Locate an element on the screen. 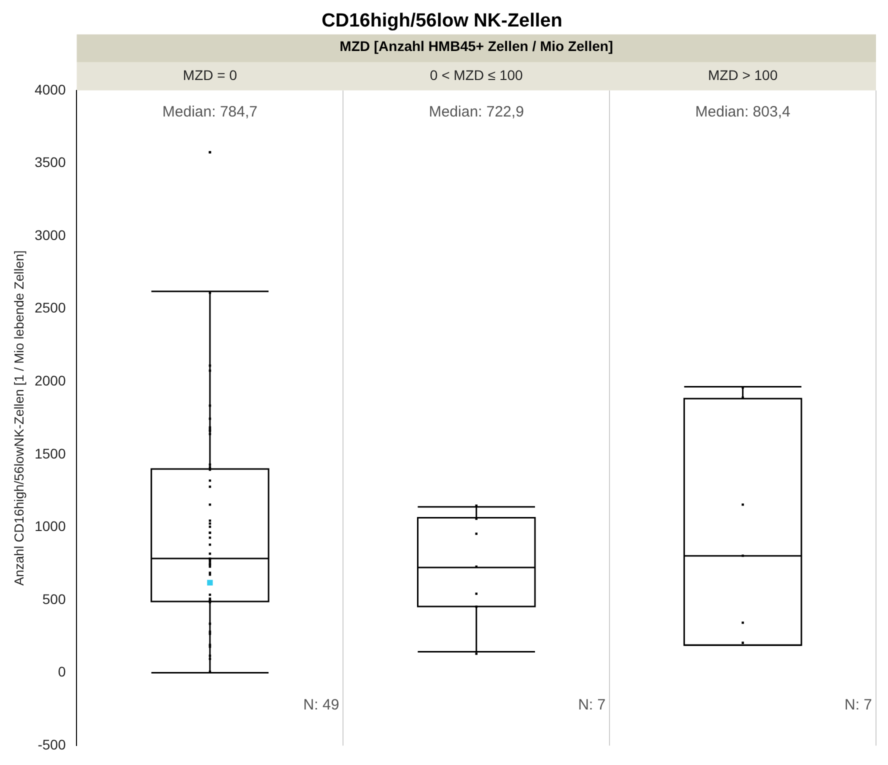 Image resolution: width=888 pixels, height=765 pixels. annotation: Median: 722,9 is located at coordinates (476, 112).